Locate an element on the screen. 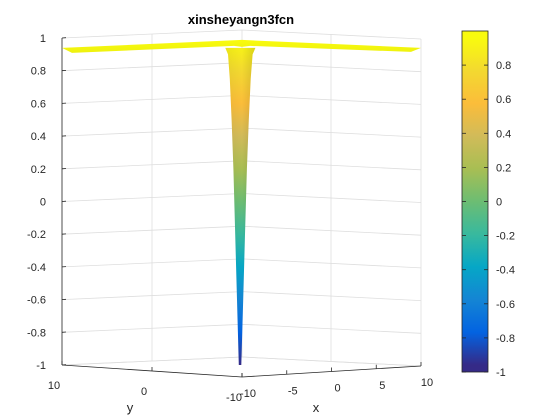 The height and width of the screenshot is (420, 560). colorbar-tick-label: -0.4 is located at coordinates (505, 271).